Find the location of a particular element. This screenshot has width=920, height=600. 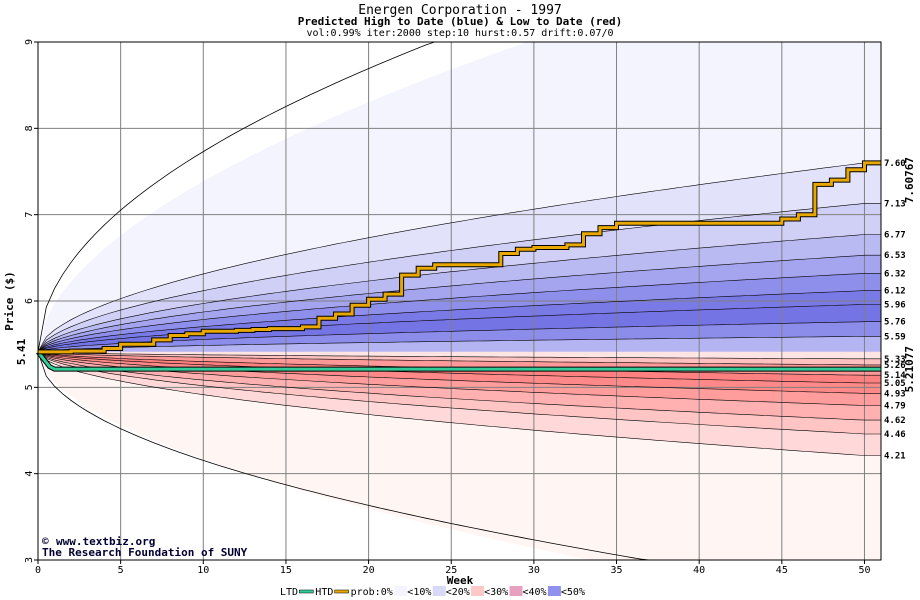

ltd-line is located at coordinates (458, 360).